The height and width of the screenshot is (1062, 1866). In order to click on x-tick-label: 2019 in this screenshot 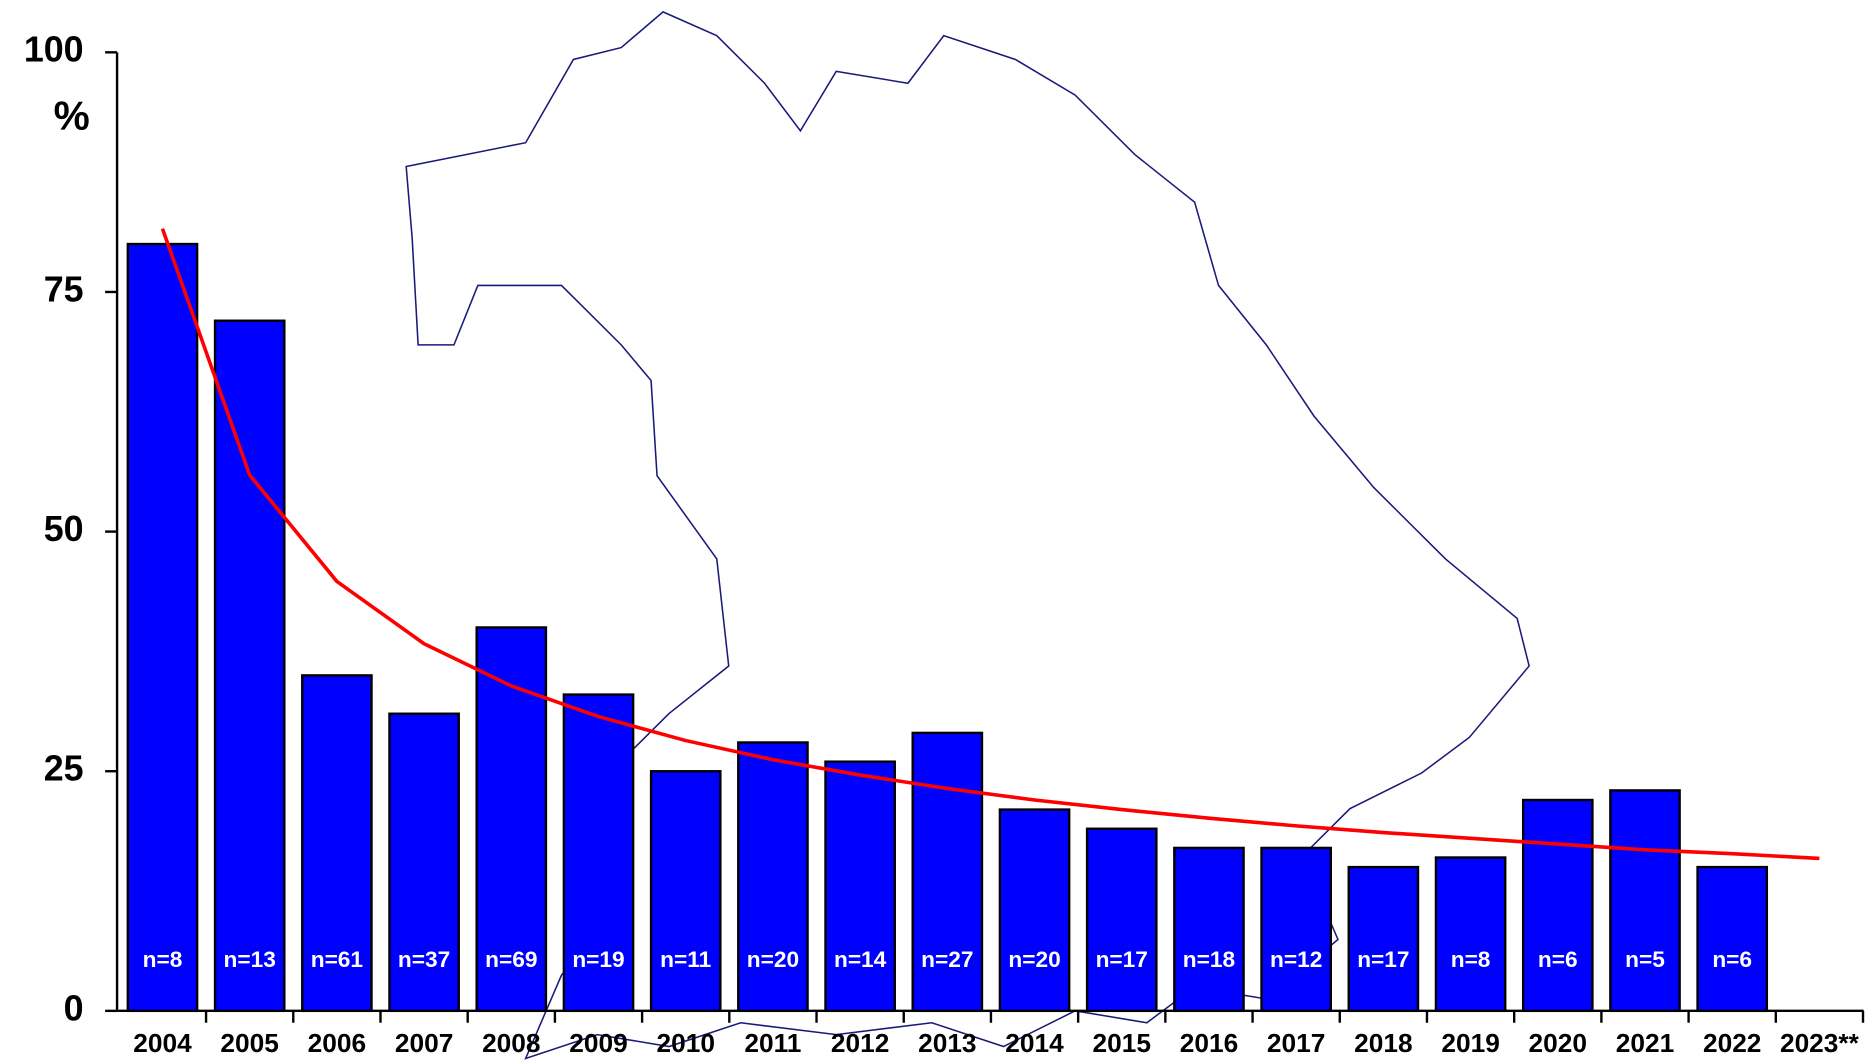, I will do `click(1470, 1043)`.